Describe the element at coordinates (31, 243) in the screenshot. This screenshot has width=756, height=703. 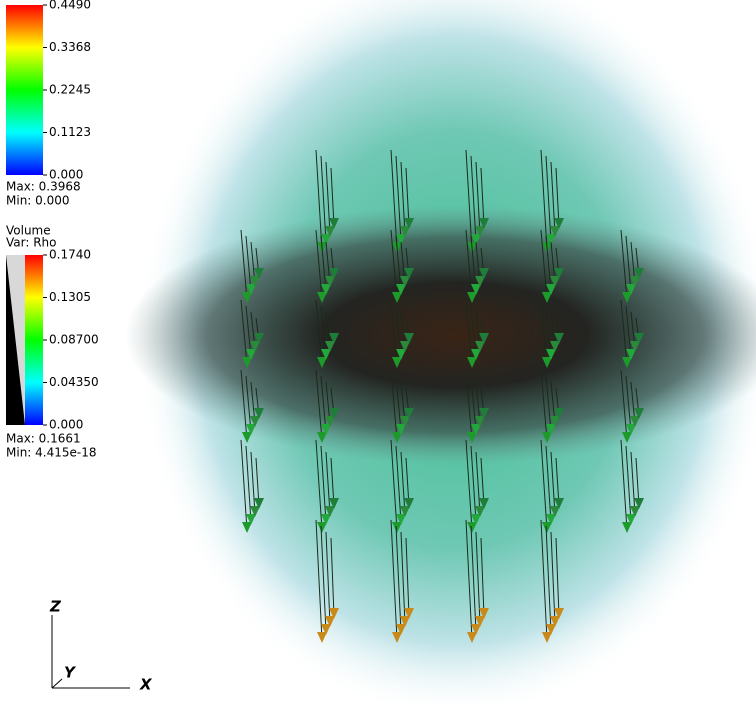
I see `legend-variable: Var: Rho` at that location.